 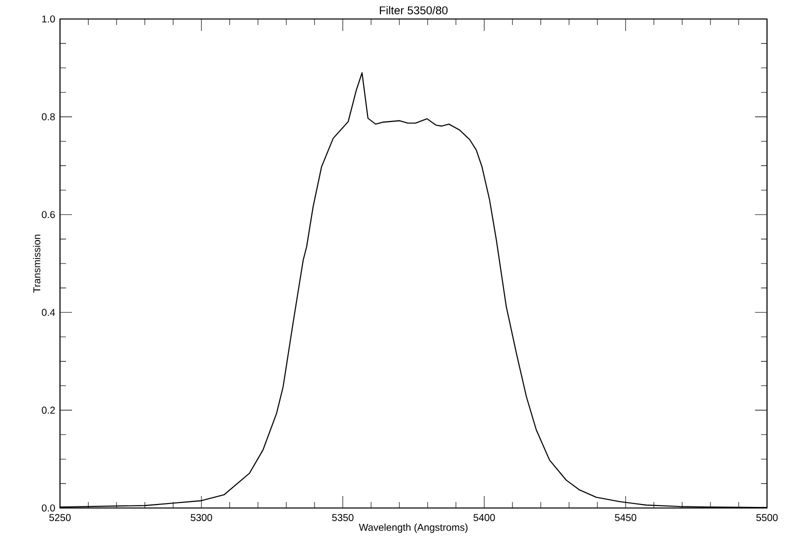 I want to click on x-axis-title: Wavelength (Angstroms), so click(x=413, y=528).